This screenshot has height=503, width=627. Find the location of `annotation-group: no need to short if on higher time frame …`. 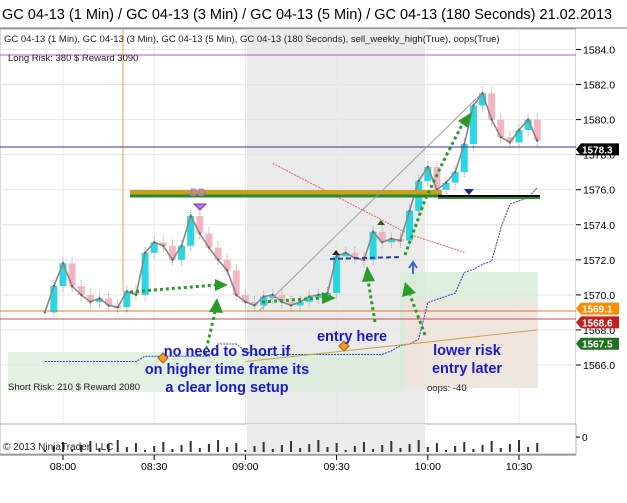

annotation-group: no need to short if on higher time frame … is located at coordinates (324, 362).